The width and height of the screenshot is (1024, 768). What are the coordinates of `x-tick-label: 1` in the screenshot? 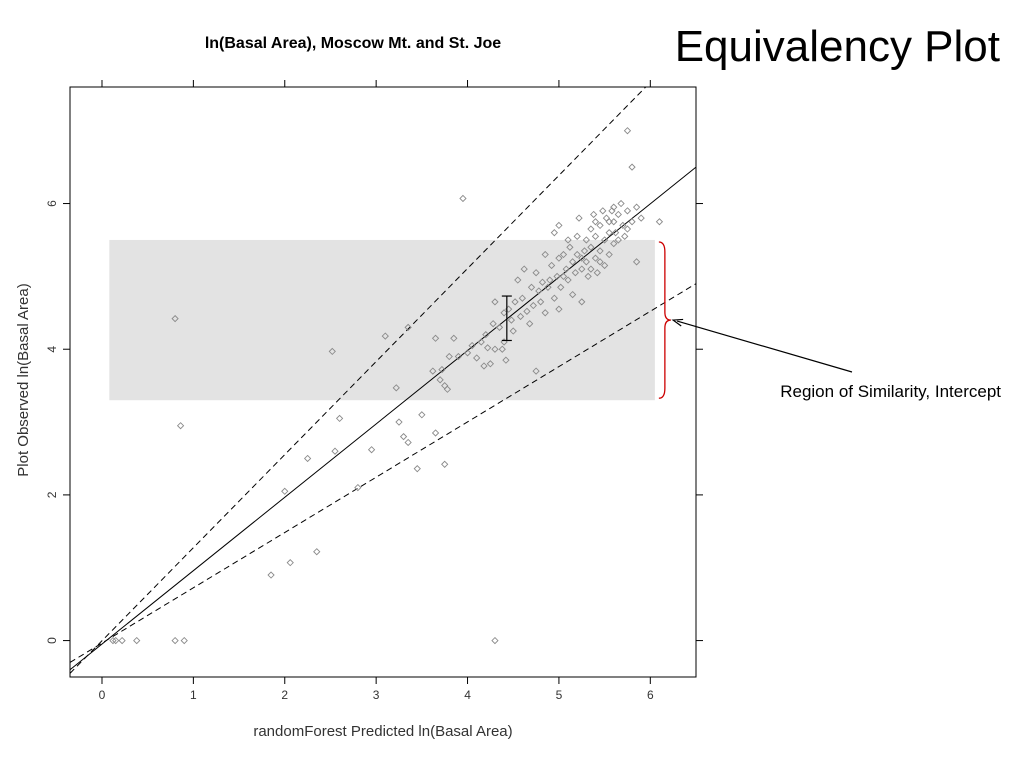 It's located at (193, 695).